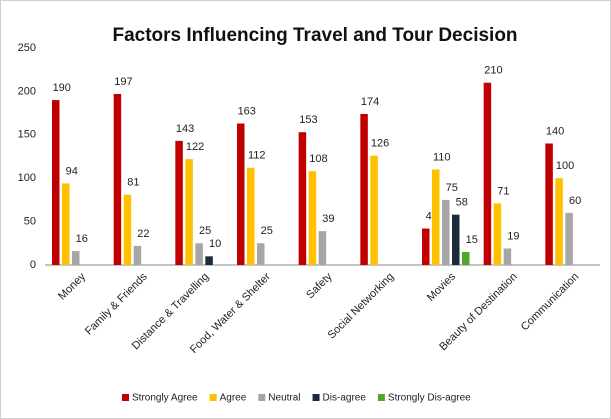 This screenshot has height=419, width=611. I want to click on value-label: 174, so click(370, 102).